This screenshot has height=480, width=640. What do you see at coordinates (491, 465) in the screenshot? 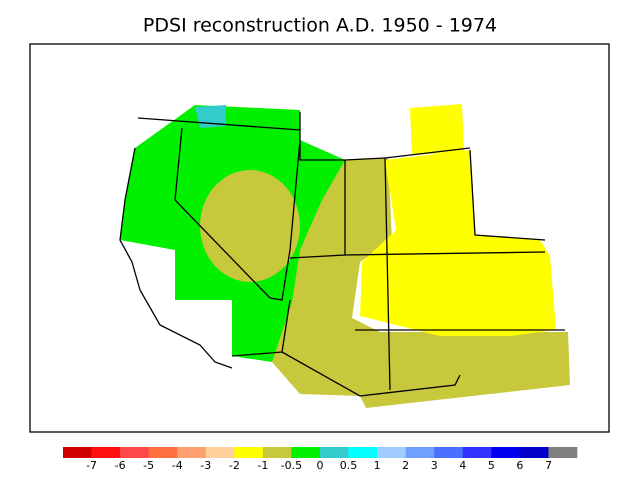
I see `colorbar-label: 5` at bounding box center [491, 465].